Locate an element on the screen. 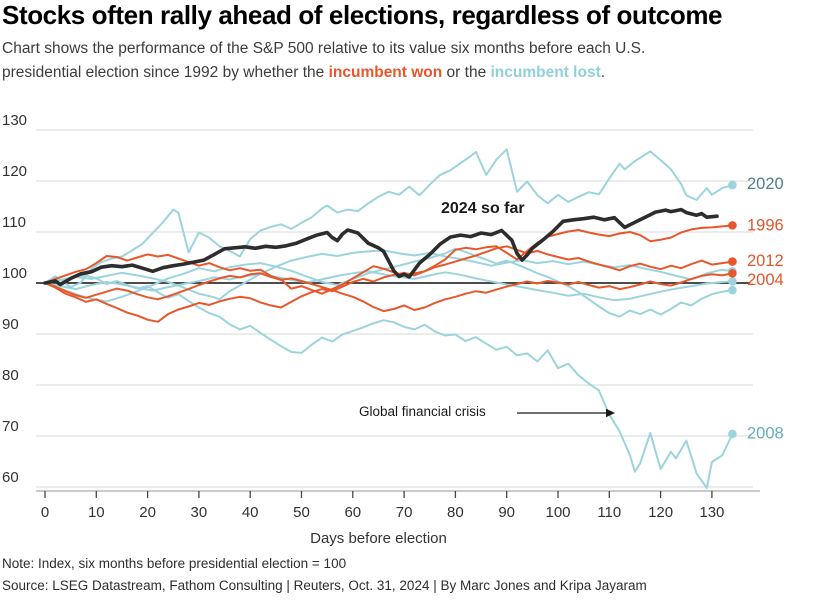  end-dot-2004 is located at coordinates (732, 273).